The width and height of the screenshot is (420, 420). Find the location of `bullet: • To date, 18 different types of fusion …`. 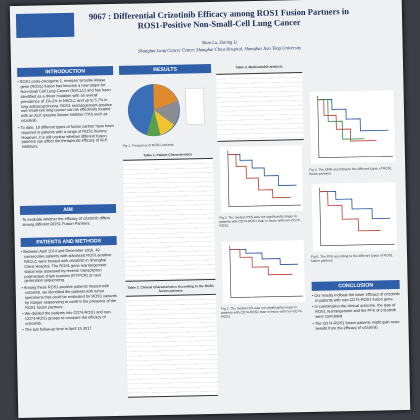

bullet: • To date, 18 different types of fusion … is located at coordinates (66, 136).